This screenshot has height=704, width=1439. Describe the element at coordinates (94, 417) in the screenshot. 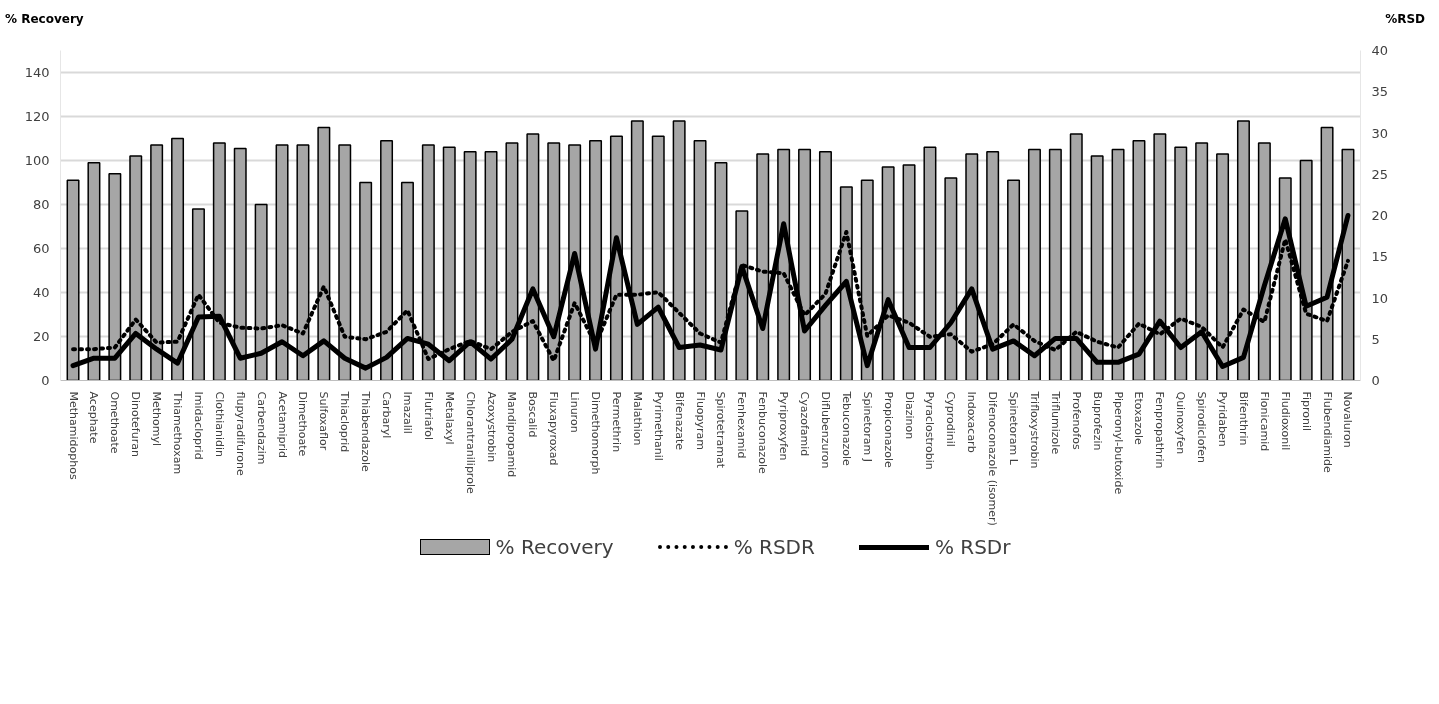

I see `x-tick-label: Acephate` at that location.